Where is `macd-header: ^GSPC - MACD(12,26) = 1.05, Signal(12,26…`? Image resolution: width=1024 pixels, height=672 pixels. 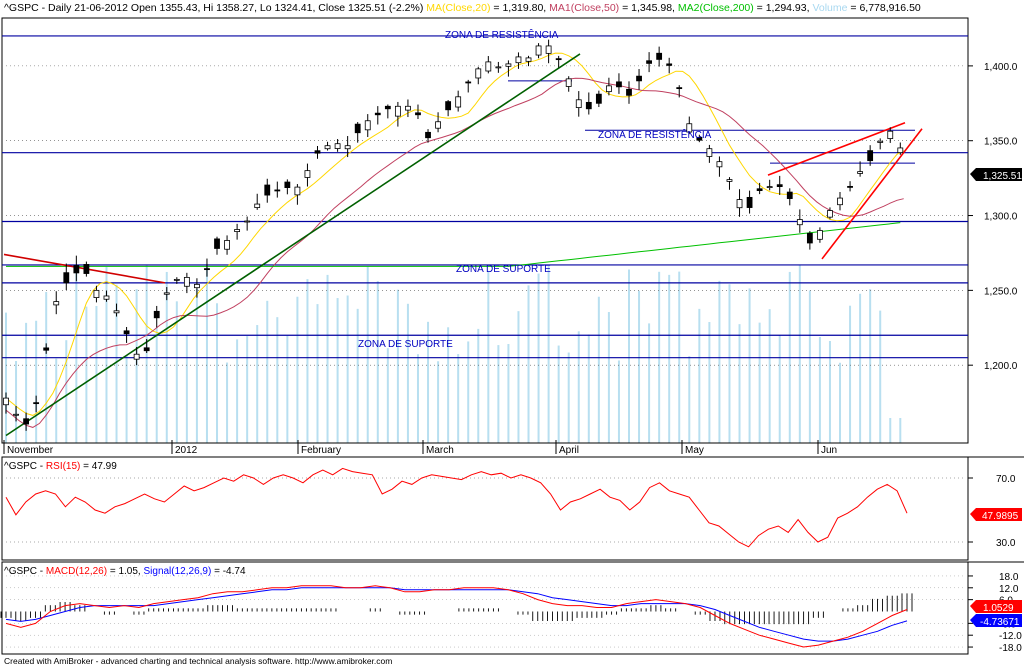 macd-header: ^GSPC - MACD(12,26) = 1.05, Signal(12,26… is located at coordinates (125, 571).